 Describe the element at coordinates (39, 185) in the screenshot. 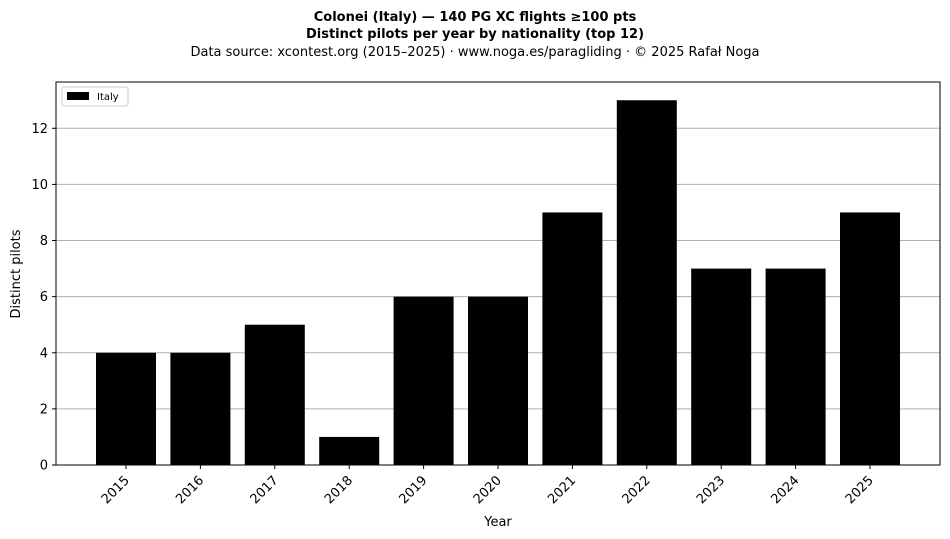

I see `y-tick-label: 10` at that location.